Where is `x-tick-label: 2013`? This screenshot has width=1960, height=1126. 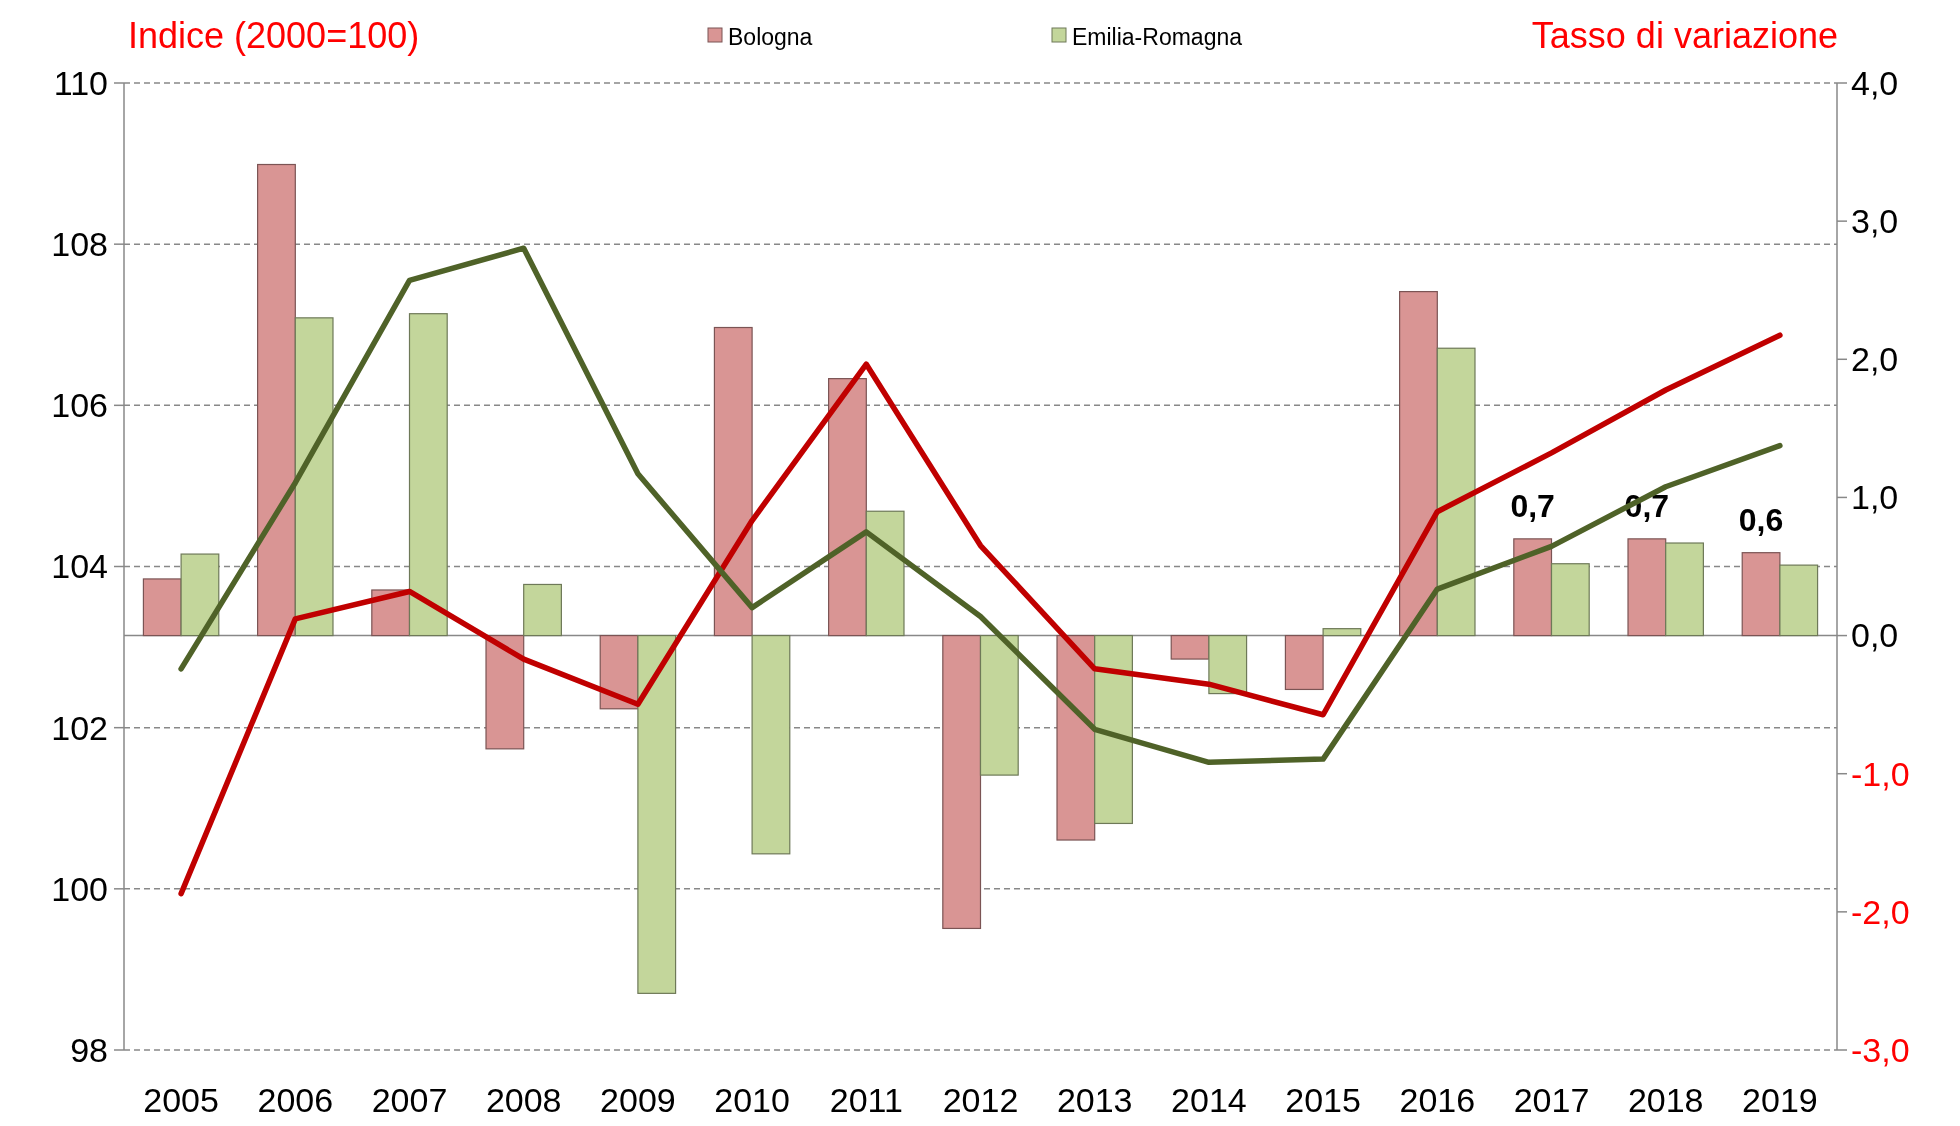 x-tick-label: 2013 is located at coordinates (1094, 1100).